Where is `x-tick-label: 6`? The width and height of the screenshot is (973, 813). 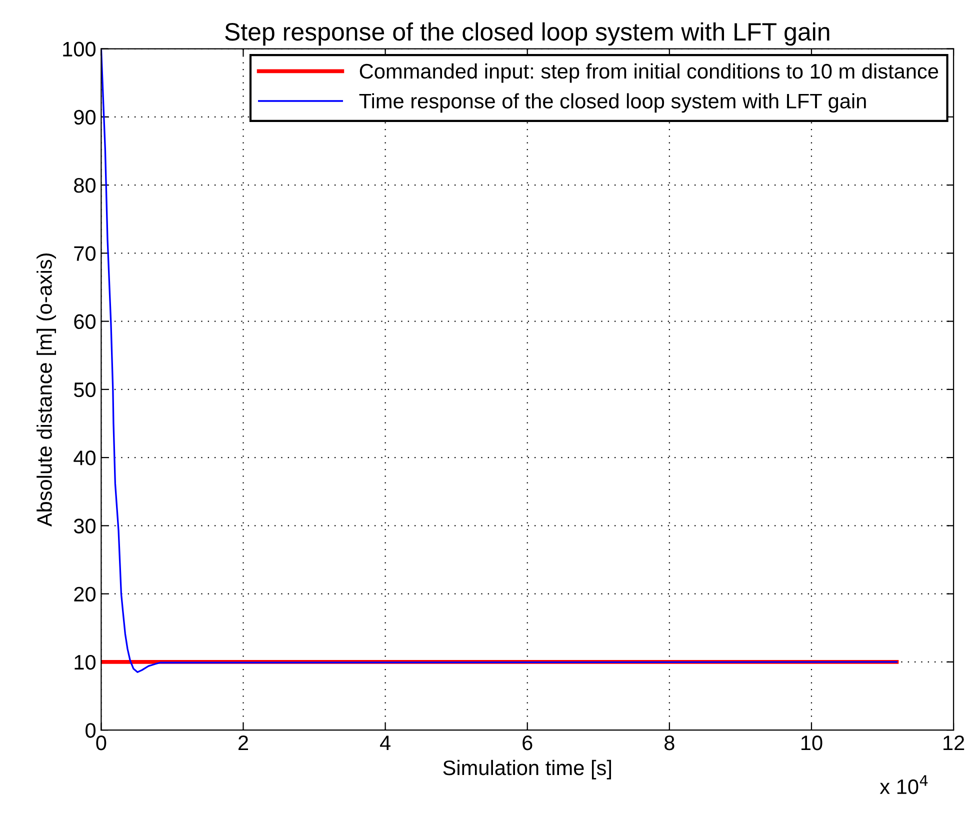 x-tick-label: 6 is located at coordinates (527, 742).